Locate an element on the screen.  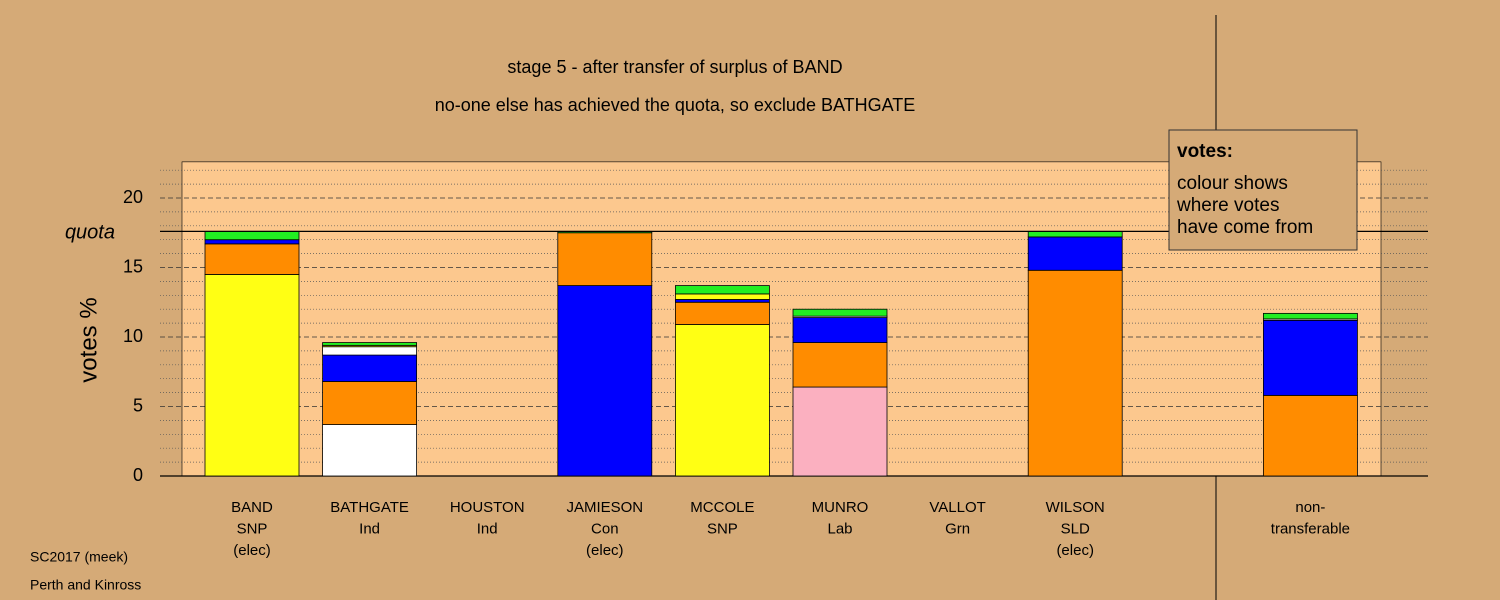
legend-text: where votes is located at coordinates (1227, 205).